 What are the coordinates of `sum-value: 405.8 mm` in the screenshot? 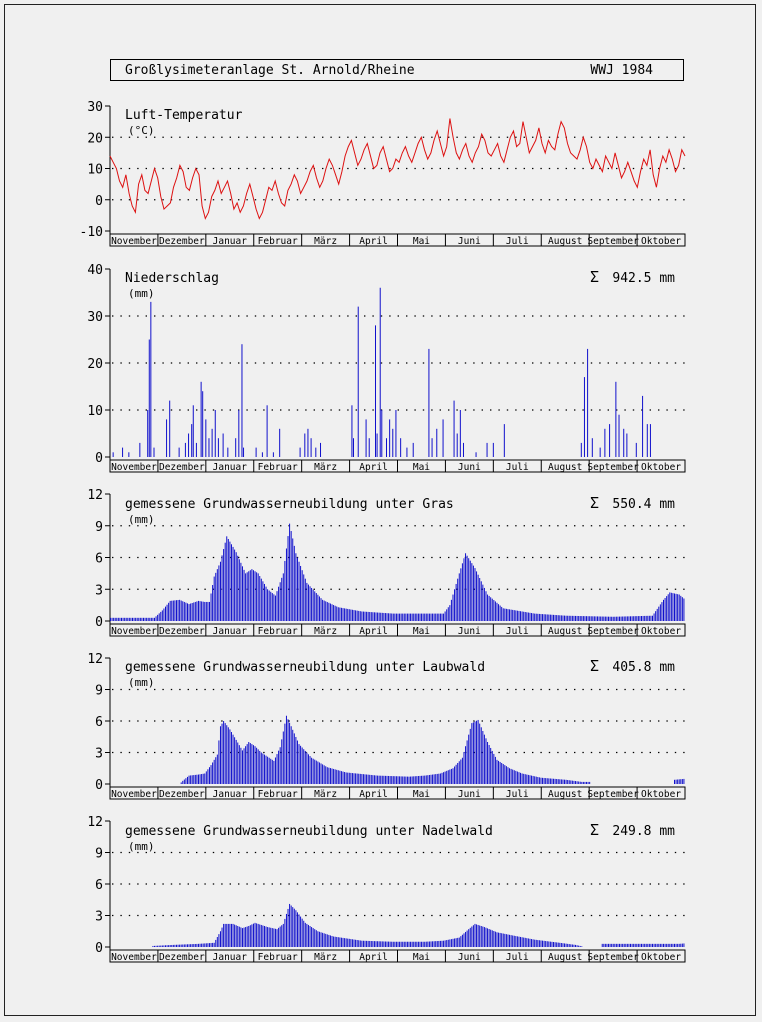 It's located at (643, 667).